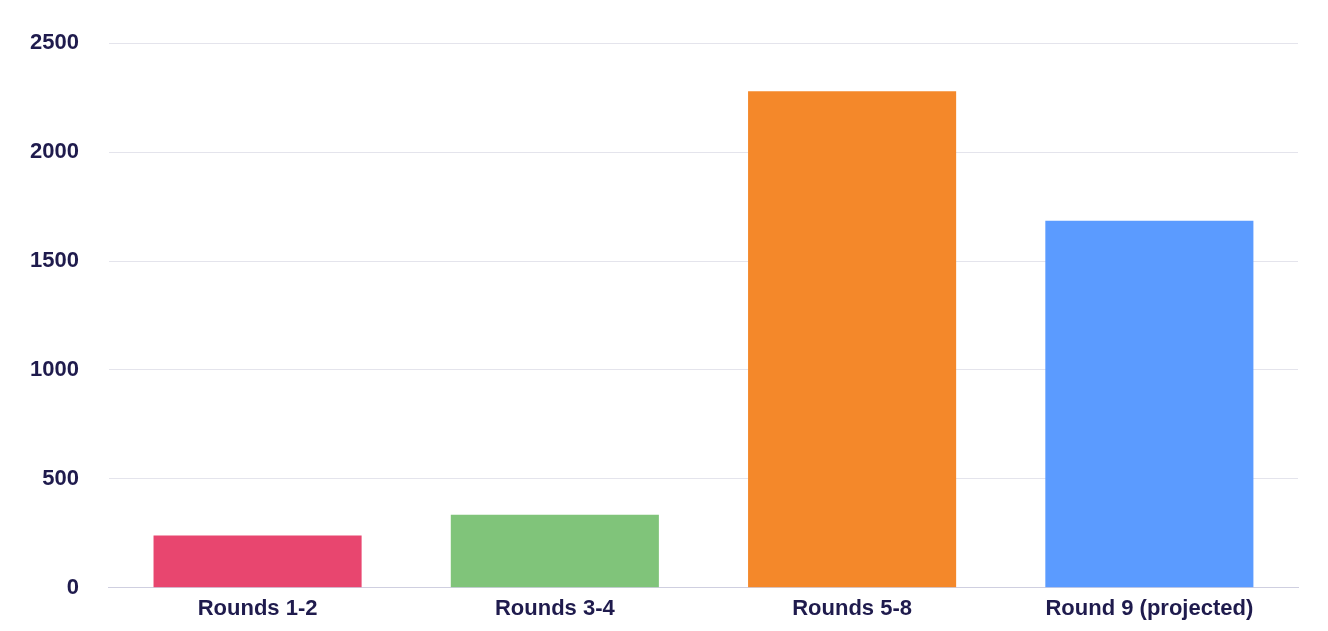 The image size is (1328, 631). I want to click on x-tick-label: Rounds 5-8, so click(852, 608).